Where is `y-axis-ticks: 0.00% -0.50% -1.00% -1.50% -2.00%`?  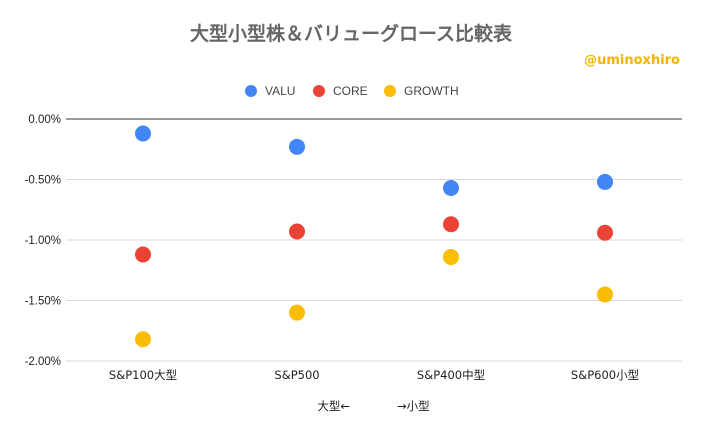
y-axis-ticks: 0.00% -0.50% -1.00% -1.50% -2.00% is located at coordinates (43, 241).